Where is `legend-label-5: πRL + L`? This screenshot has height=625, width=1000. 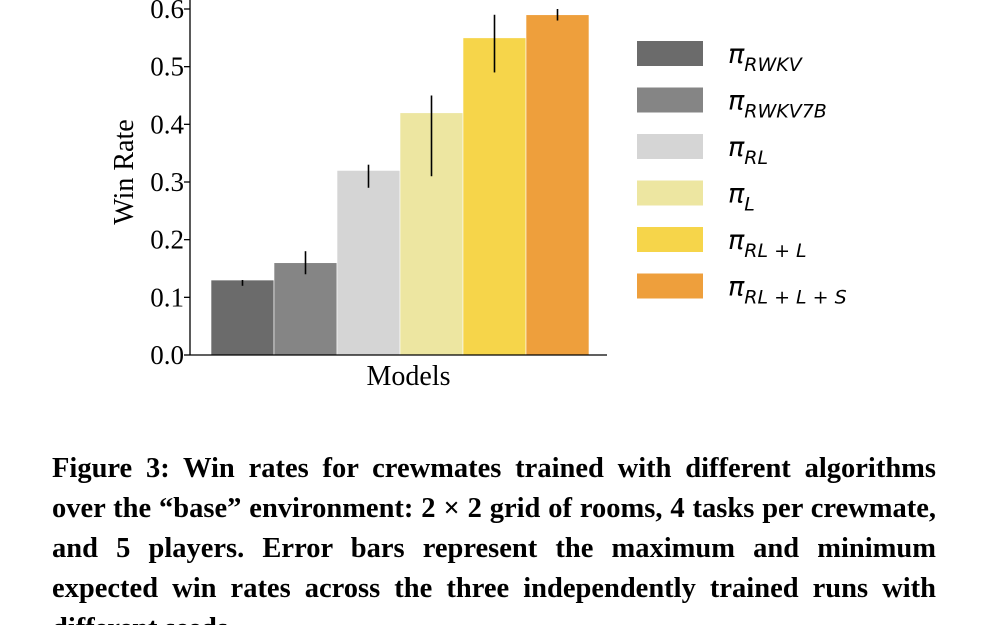 legend-label-5: πRL + L is located at coordinates (767, 243).